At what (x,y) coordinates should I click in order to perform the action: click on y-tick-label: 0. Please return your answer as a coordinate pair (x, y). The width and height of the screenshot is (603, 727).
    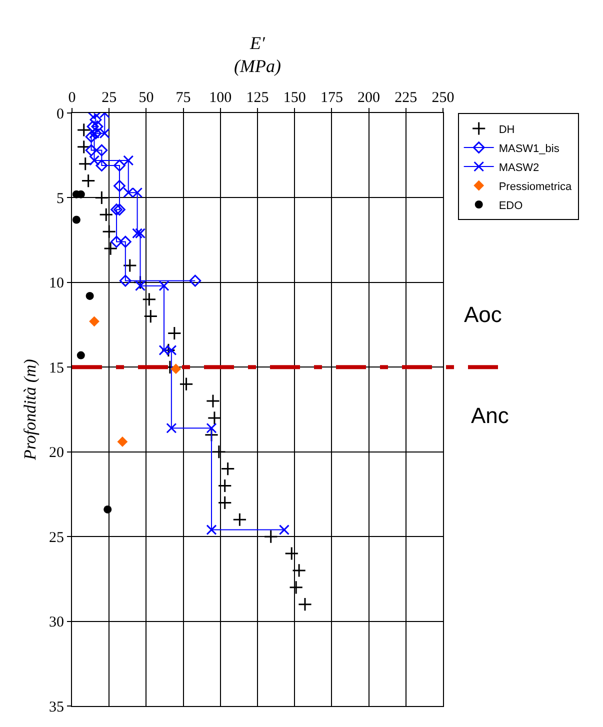
    Looking at the image, I should click on (60, 114).